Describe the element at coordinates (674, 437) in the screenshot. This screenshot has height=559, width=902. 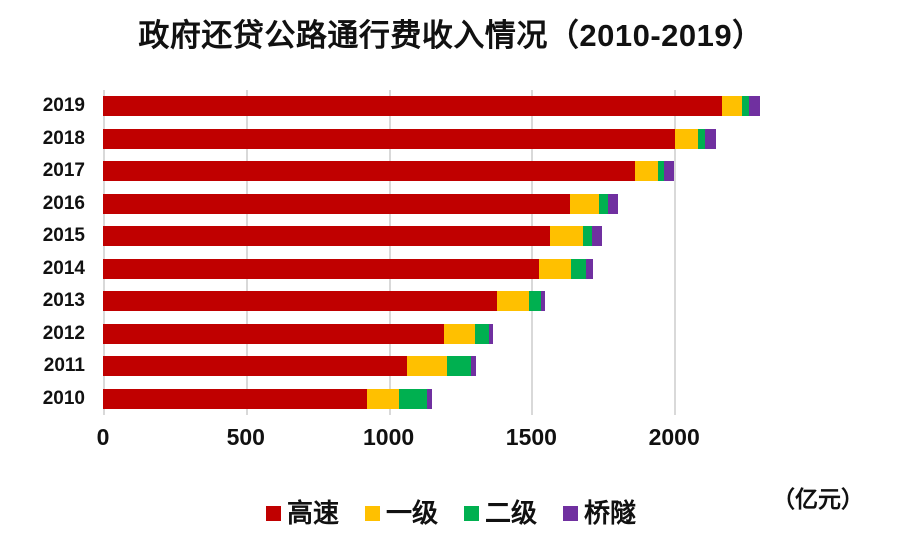
I see `x-axis-label-2000: 2000` at that location.